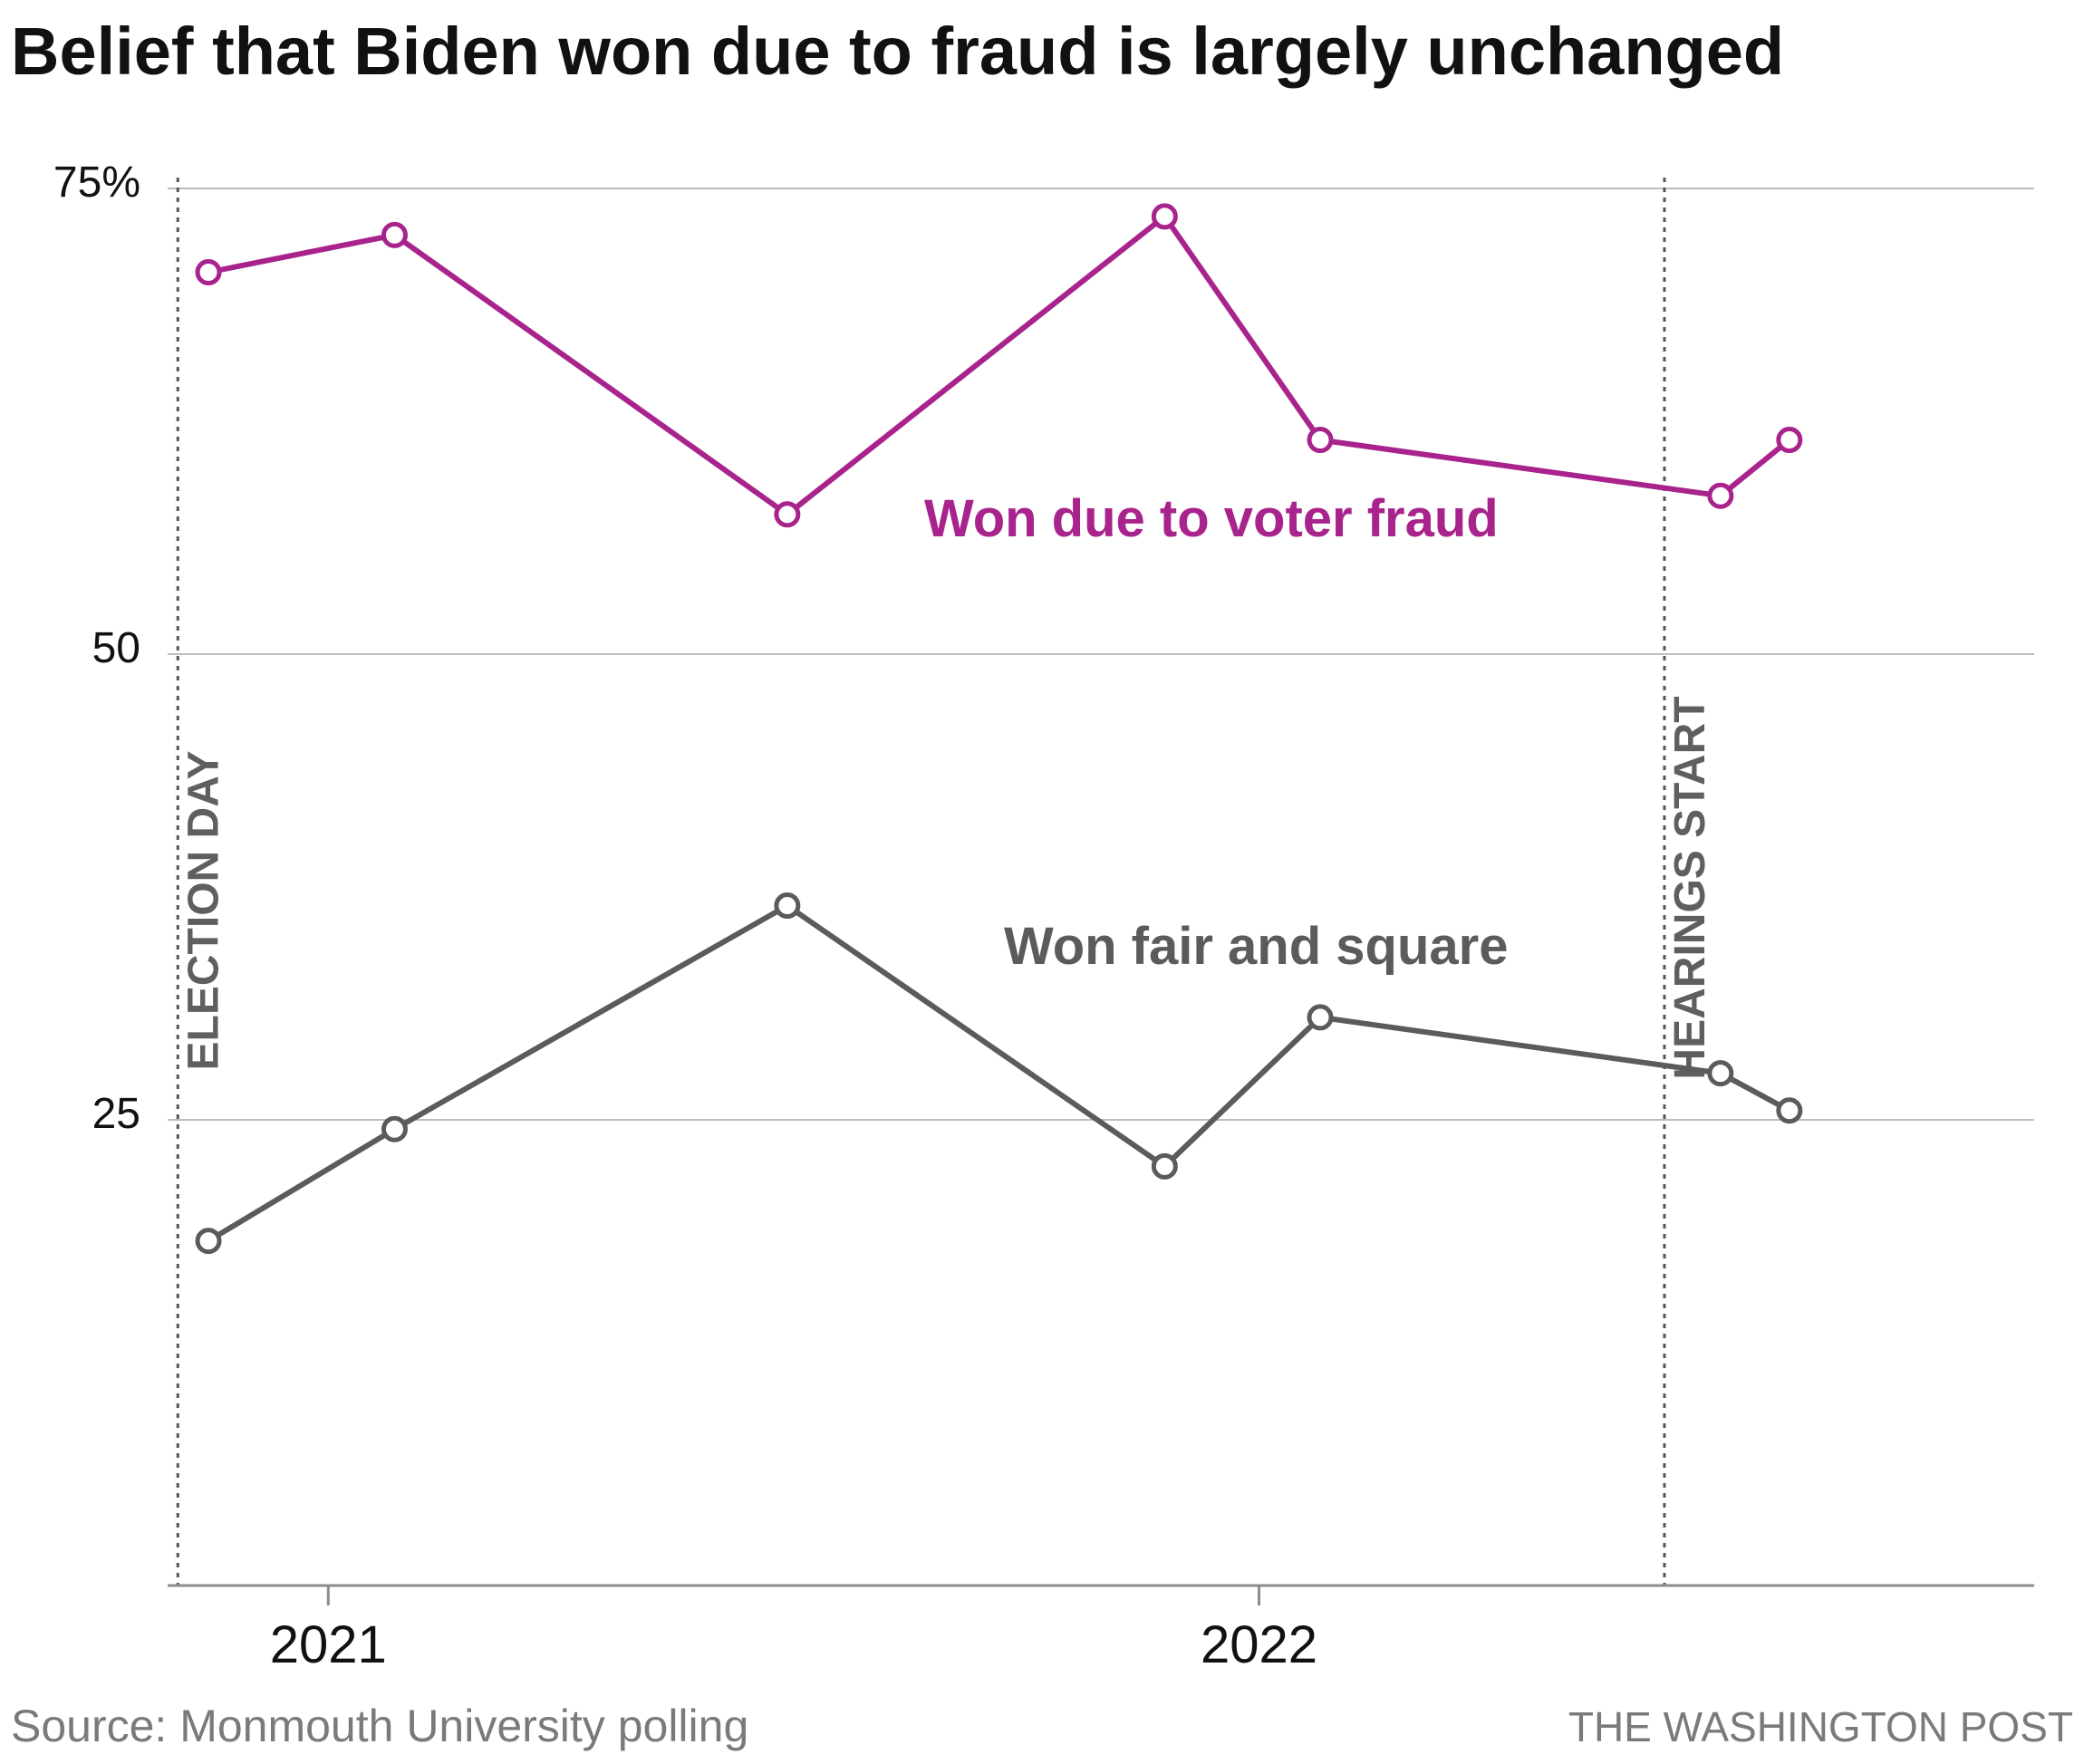 Image resolution: width=2084 pixels, height=1764 pixels. Describe the element at coordinates (1690, 887) in the screenshot. I see `event-label: HEARINGS START` at that location.